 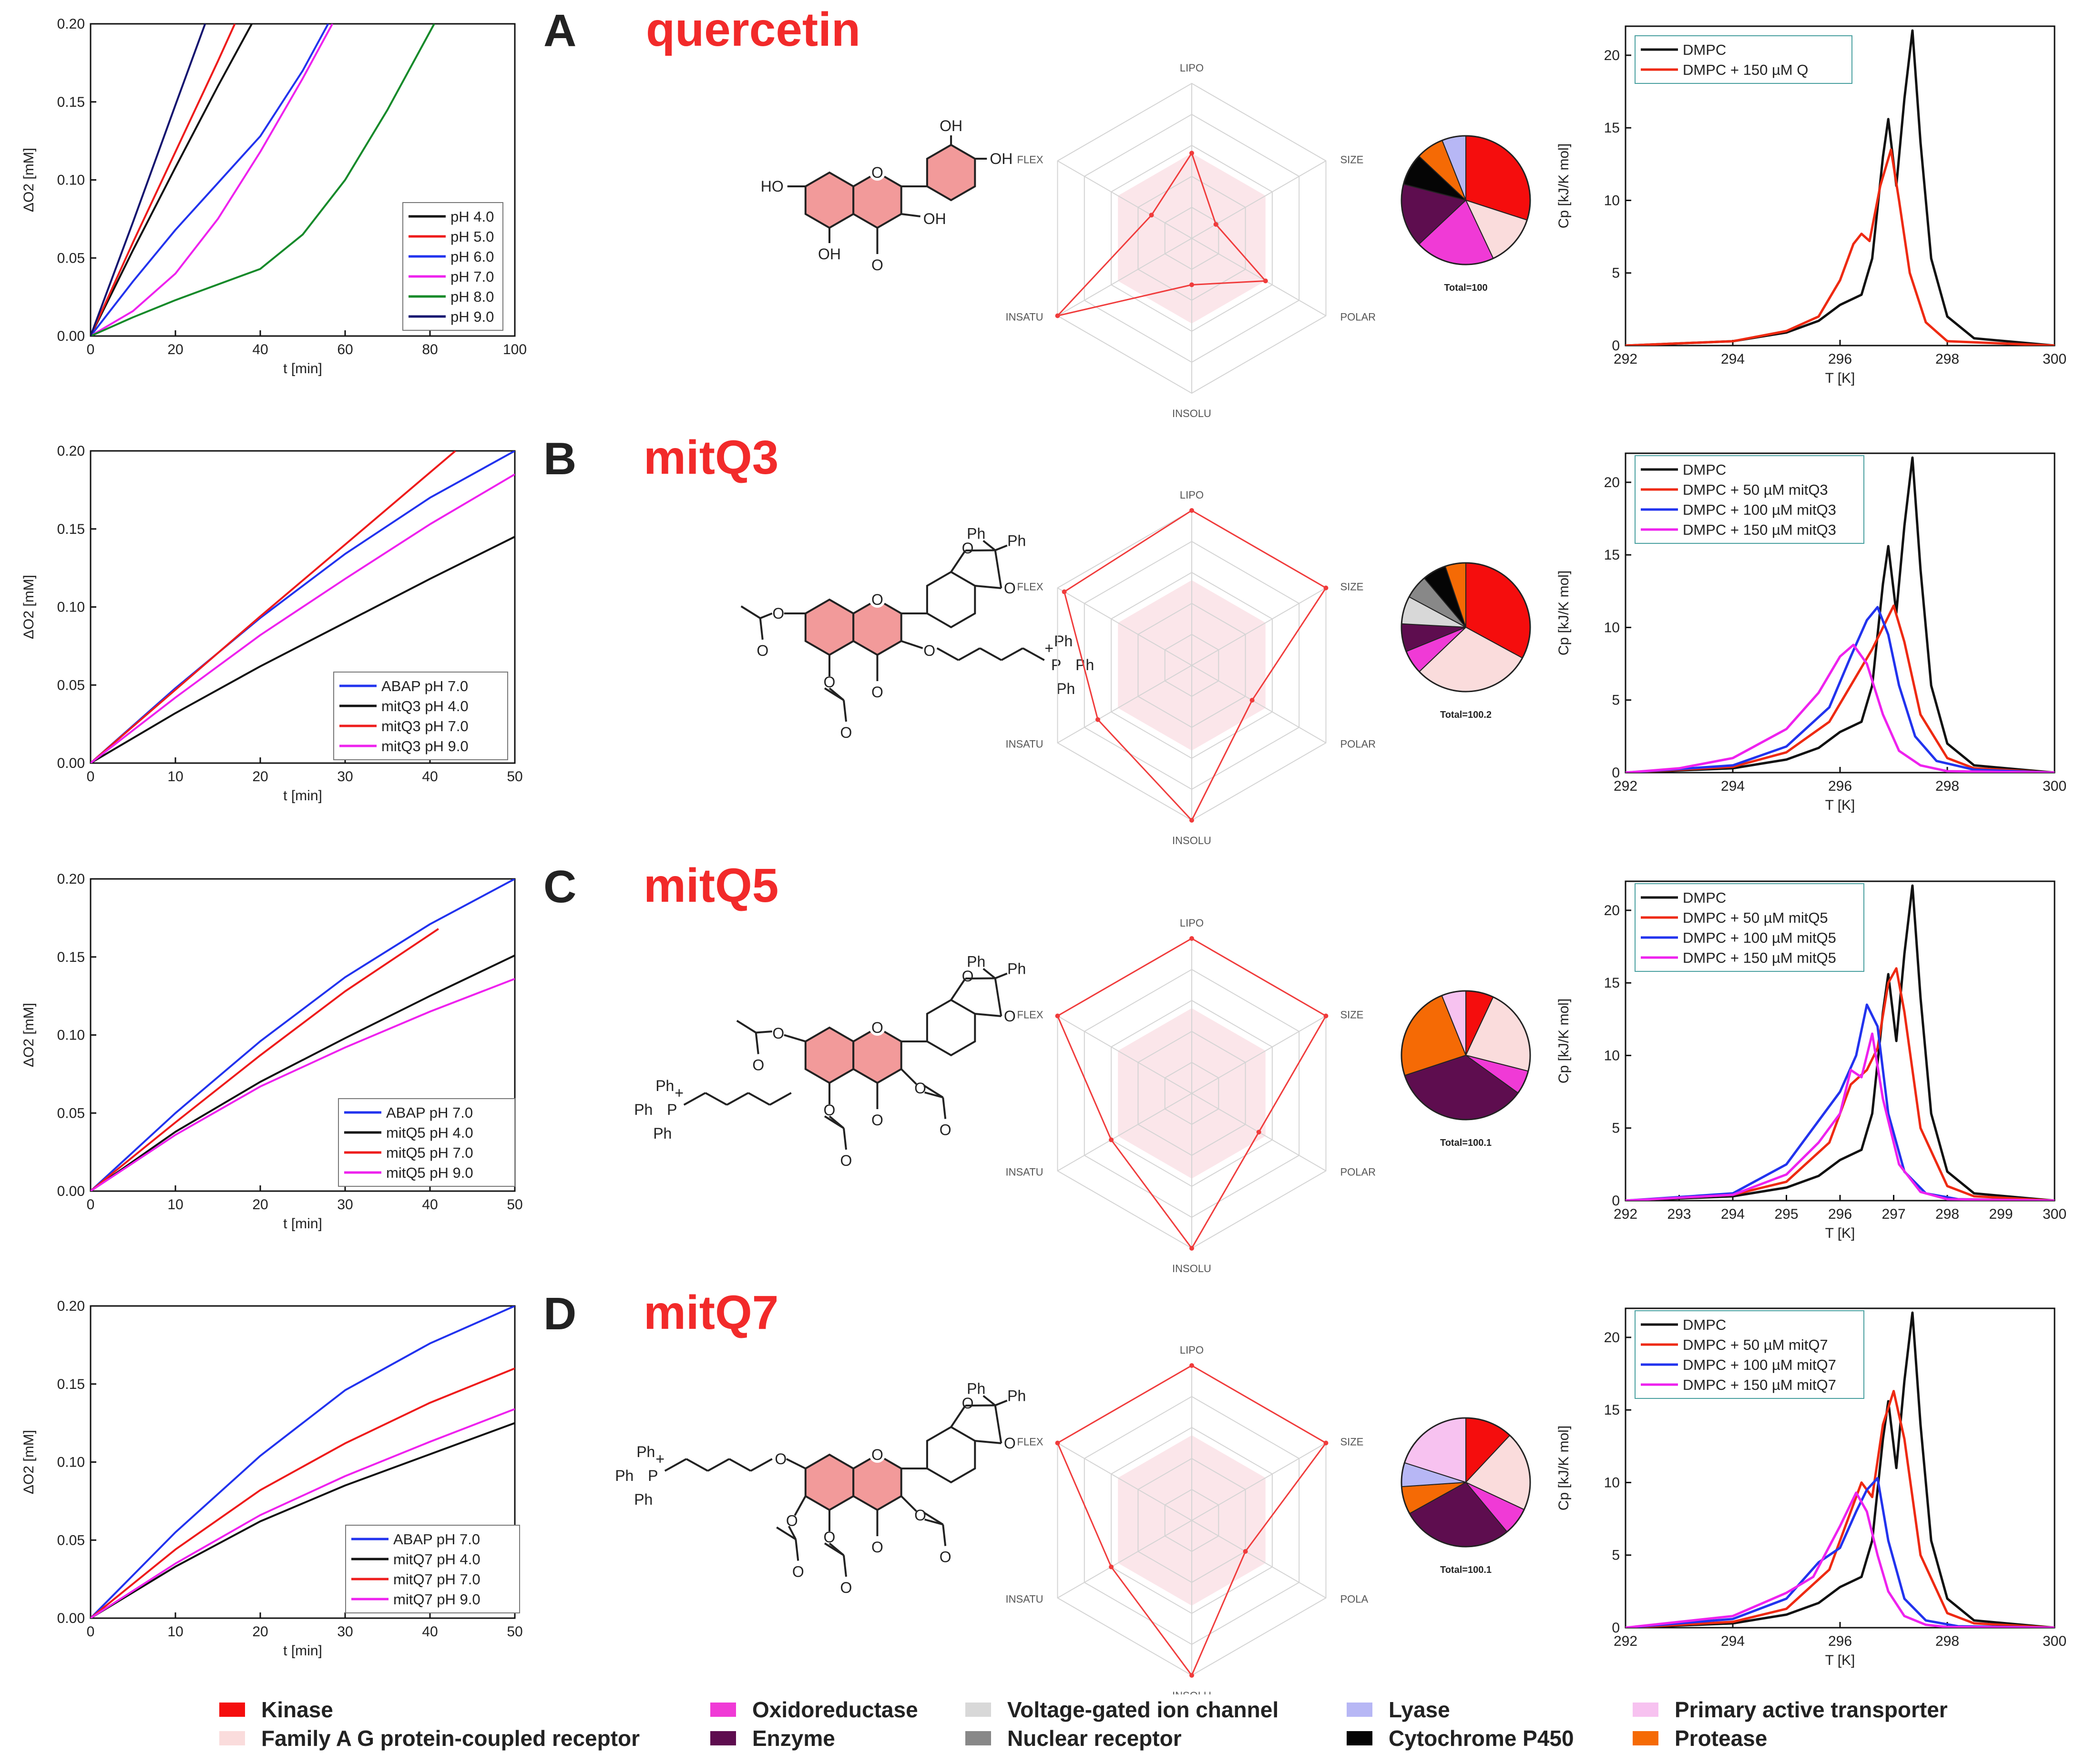 I want to click on radar3-axis-label: INSATU, so click(x=1024, y=1599).